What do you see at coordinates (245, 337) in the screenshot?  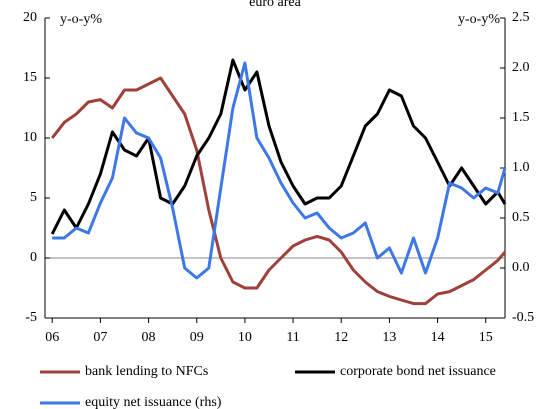 I see `x-tick-label: 10` at bounding box center [245, 337].